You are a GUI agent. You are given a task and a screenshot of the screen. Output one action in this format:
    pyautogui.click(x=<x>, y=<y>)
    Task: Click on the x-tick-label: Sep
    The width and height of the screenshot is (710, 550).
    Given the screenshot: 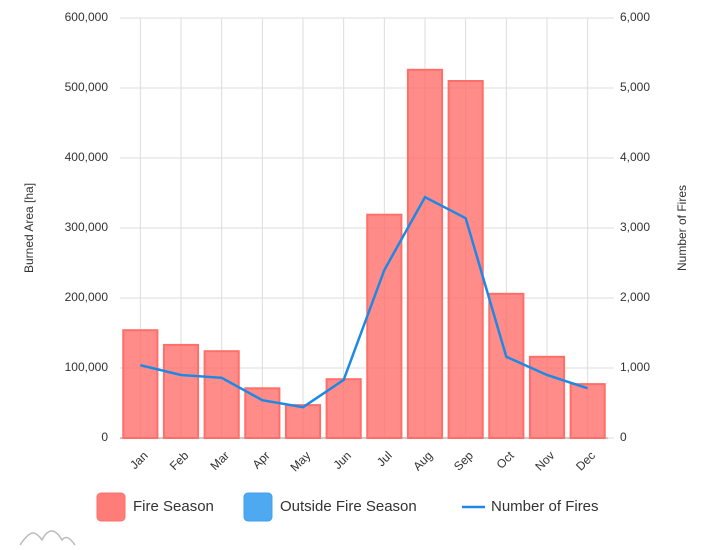 What is the action you would take?
    pyautogui.click(x=463, y=460)
    